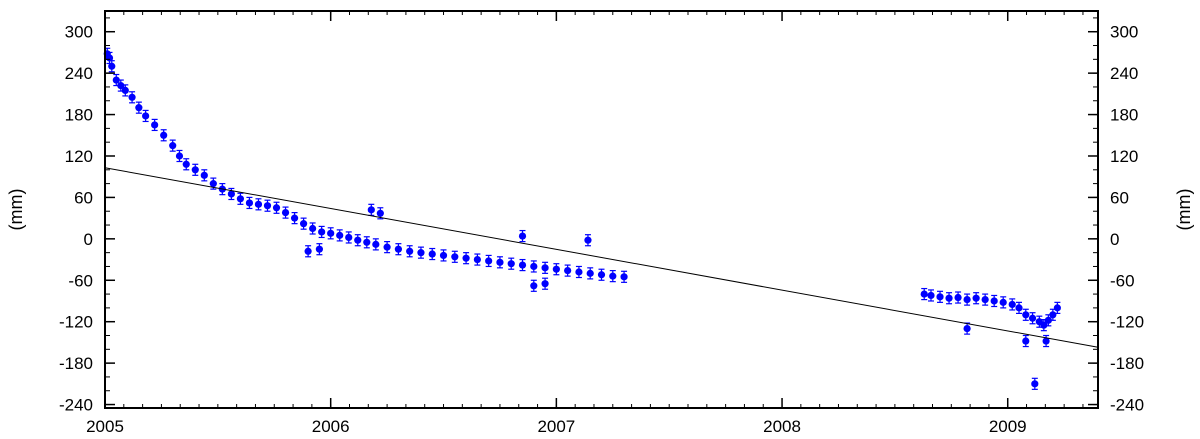  What do you see at coordinates (1124, 156) in the screenshot?
I see `y-tick-label-right: 120` at bounding box center [1124, 156].